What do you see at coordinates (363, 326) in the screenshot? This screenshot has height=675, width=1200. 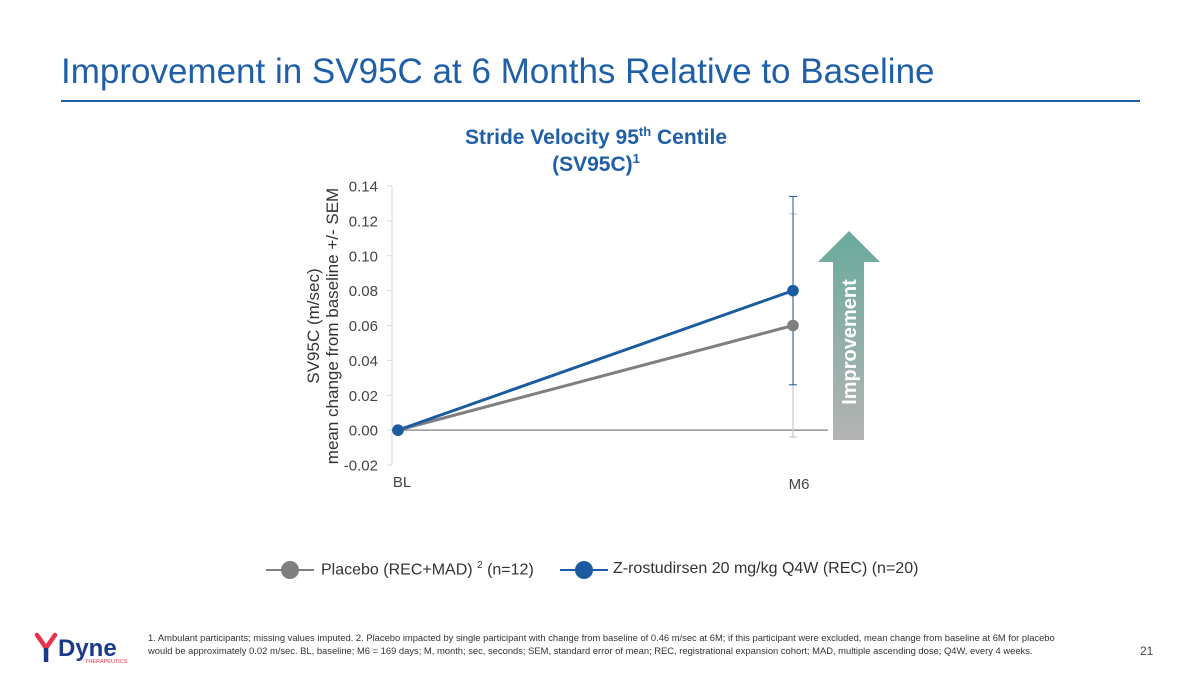 I see `y-tick-label: 0.06` at bounding box center [363, 326].